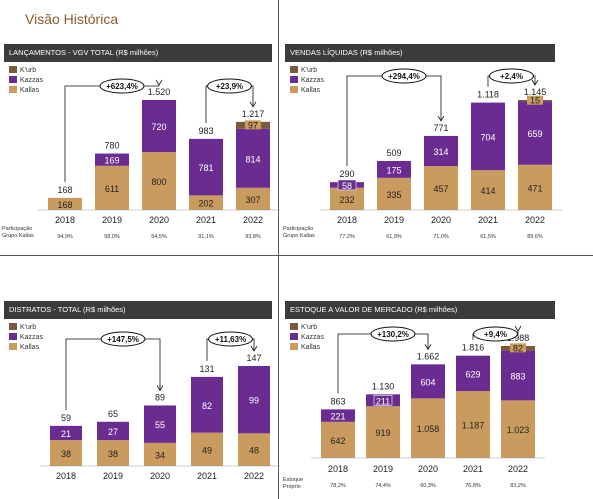 This screenshot has width=593, height=499. Describe the element at coordinates (495, 334) in the screenshot. I see `growth-label: +9,4%` at that location.